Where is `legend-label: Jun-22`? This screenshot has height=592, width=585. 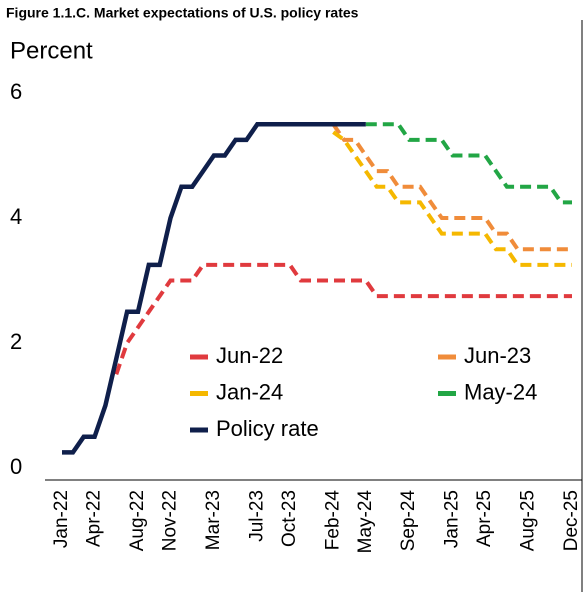 legend-label: Jun-22 is located at coordinates (249, 355).